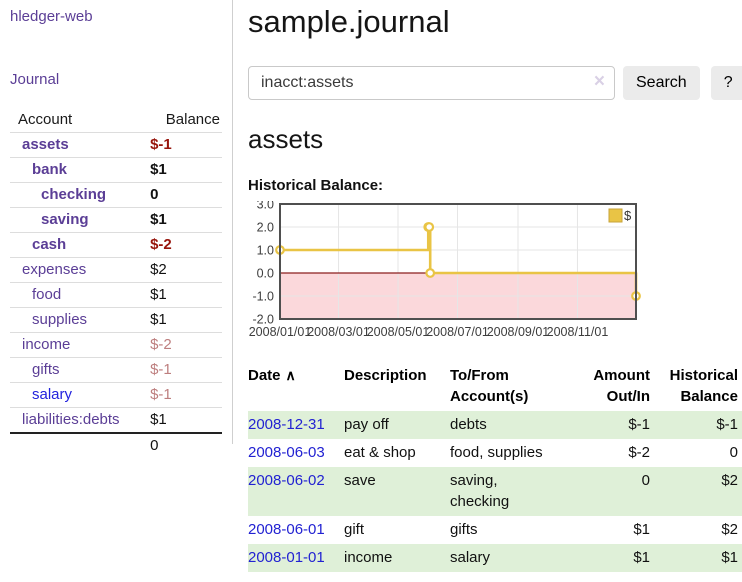 The image size is (742, 582). What do you see at coordinates (599, 81) in the screenshot?
I see `clear-search-icon: ×` at bounding box center [599, 81].